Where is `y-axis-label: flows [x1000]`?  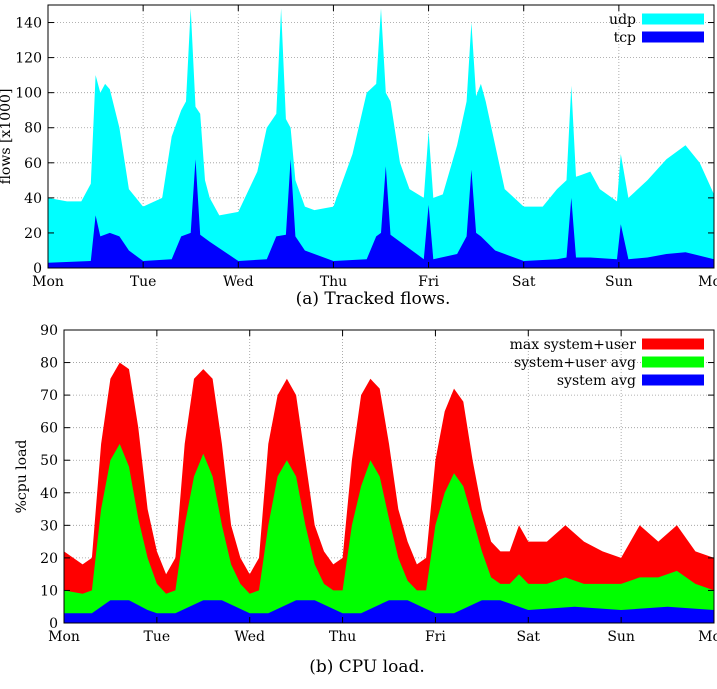 y-axis-label: flows [x1000] is located at coordinates (7, 137).